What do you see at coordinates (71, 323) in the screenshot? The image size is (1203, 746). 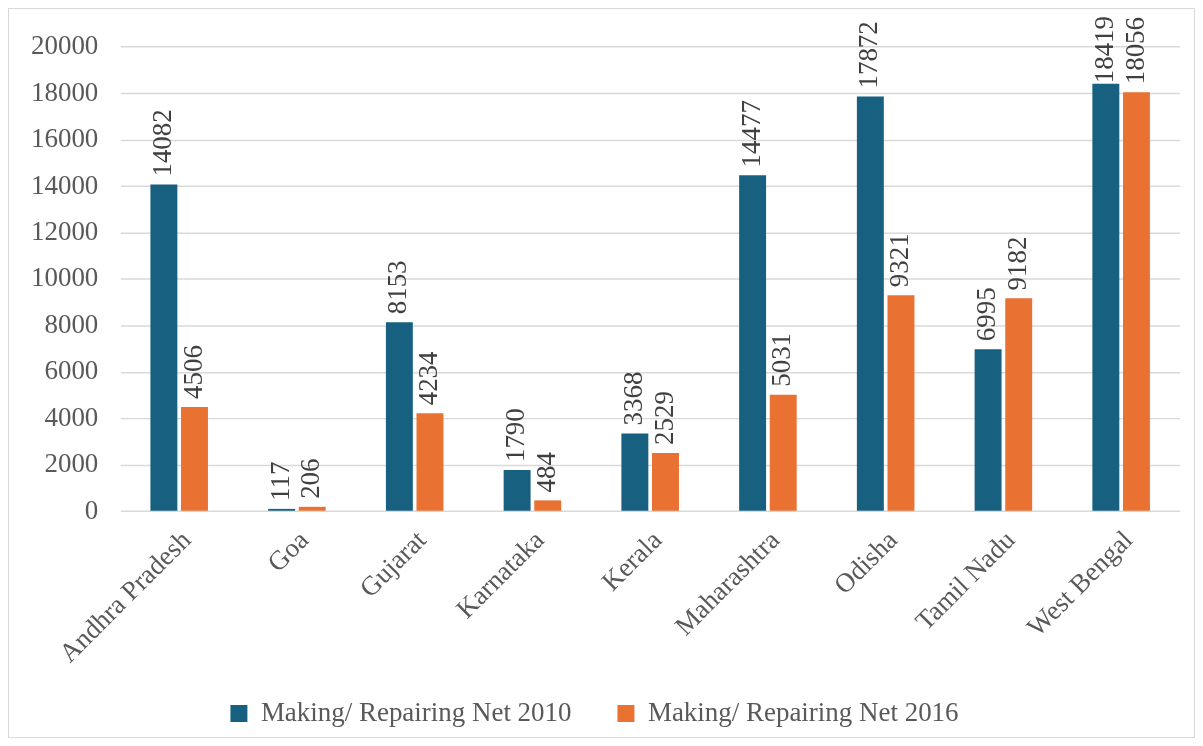 I see `y-tick-label: 8000` at bounding box center [71, 323].